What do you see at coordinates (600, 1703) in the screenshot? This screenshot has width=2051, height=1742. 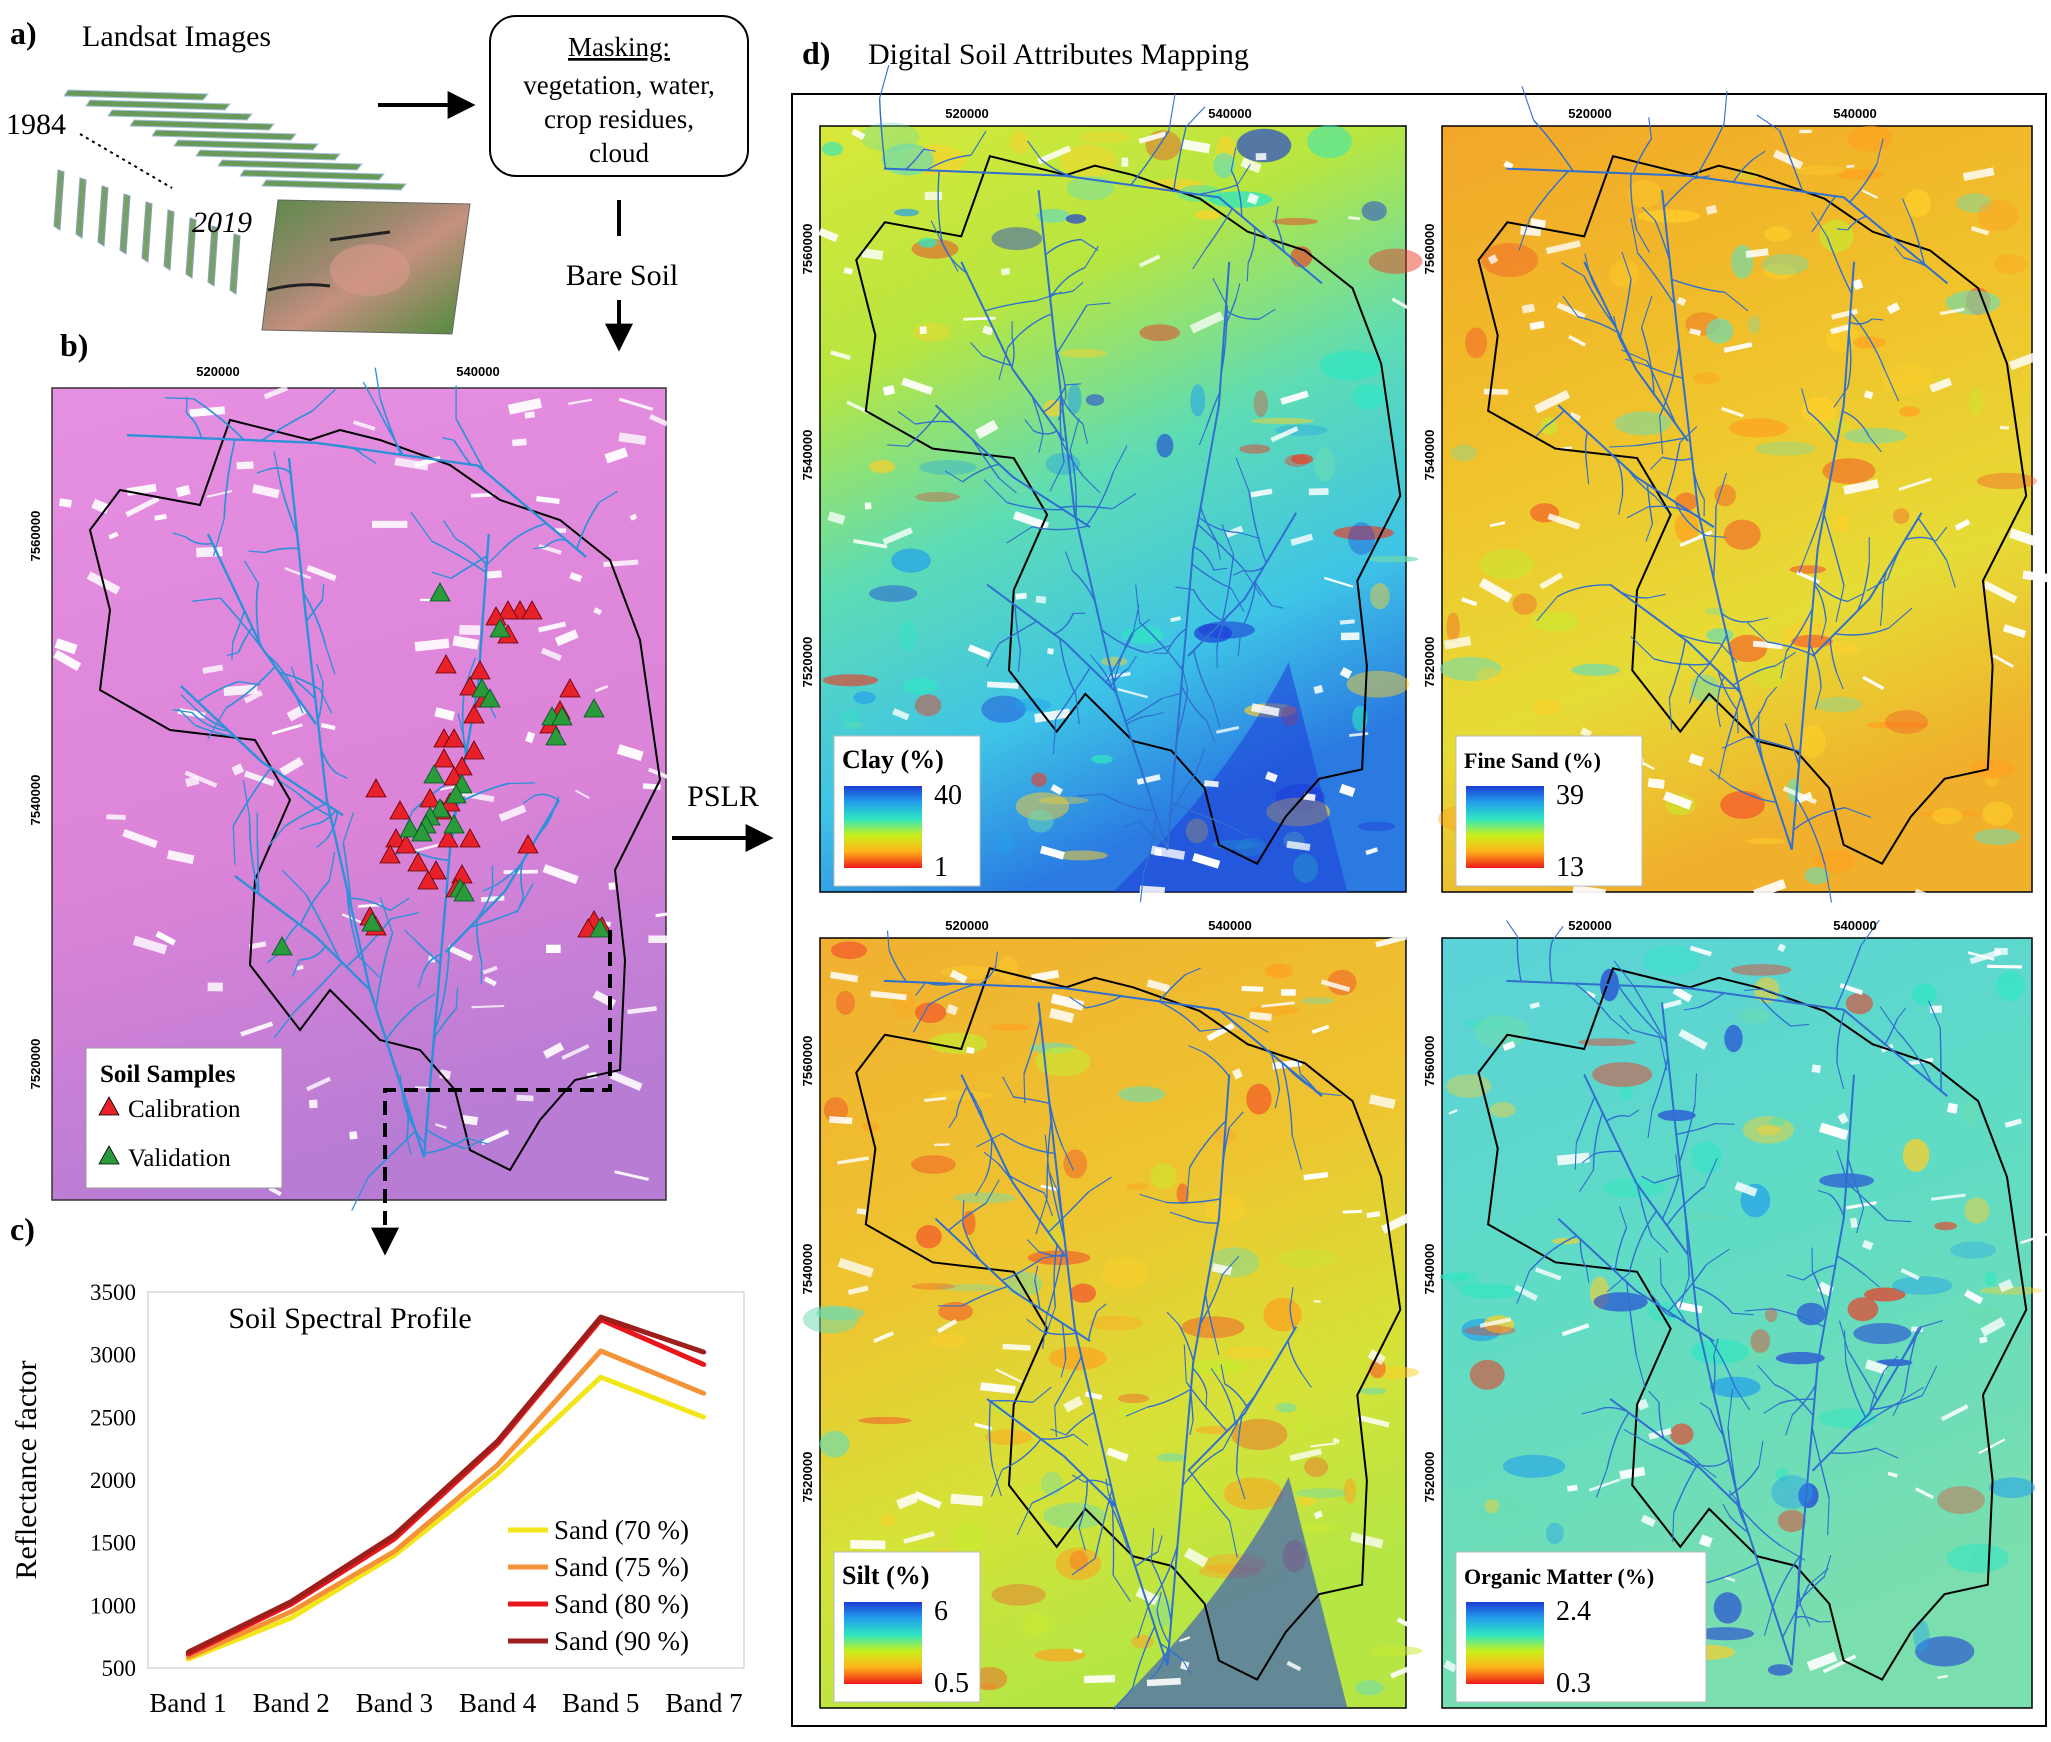 I see `chart-x-tick-label: Band 5` at bounding box center [600, 1703].